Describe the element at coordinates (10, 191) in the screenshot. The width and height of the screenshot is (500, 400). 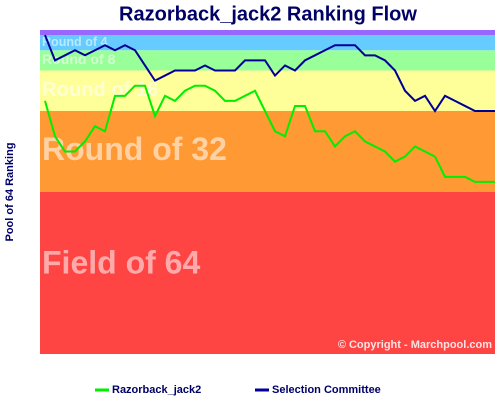
I see `y-axis-label: Pool of 64 Ranking` at that location.